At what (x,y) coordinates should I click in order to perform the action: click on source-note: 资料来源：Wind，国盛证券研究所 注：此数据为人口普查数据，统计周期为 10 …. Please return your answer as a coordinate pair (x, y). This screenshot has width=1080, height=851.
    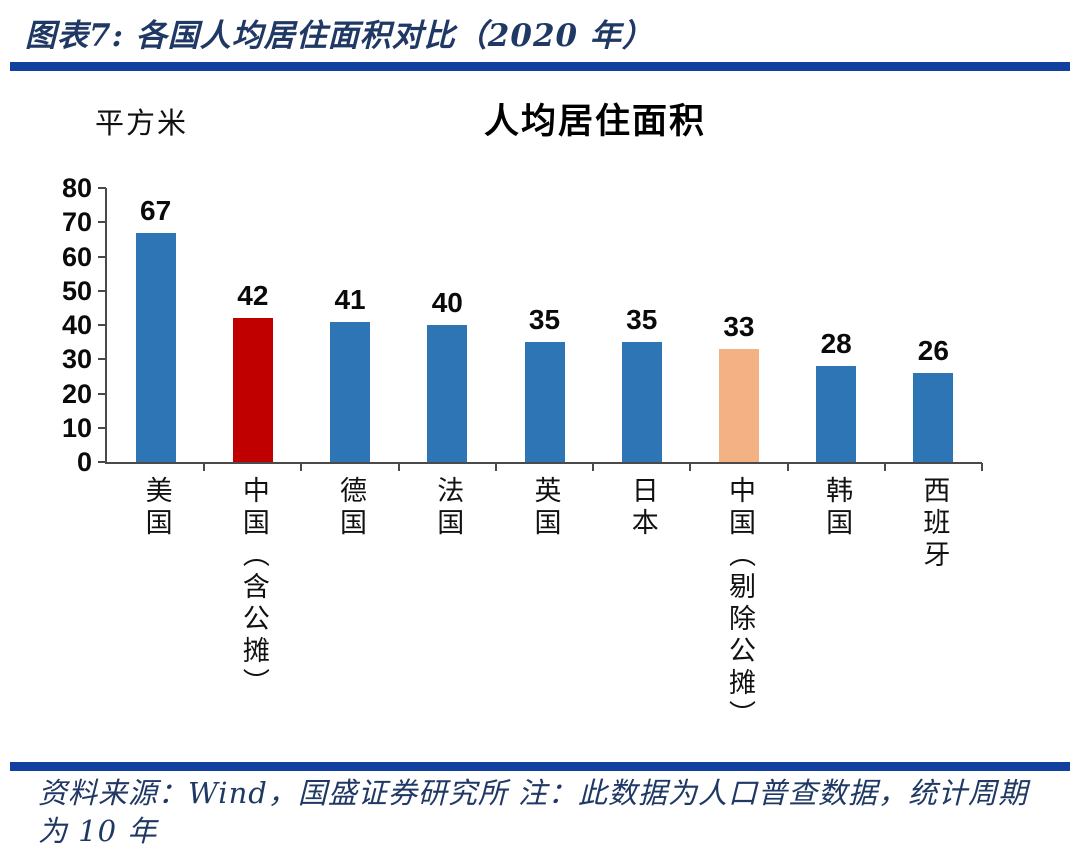
    Looking at the image, I should click on (533, 812).